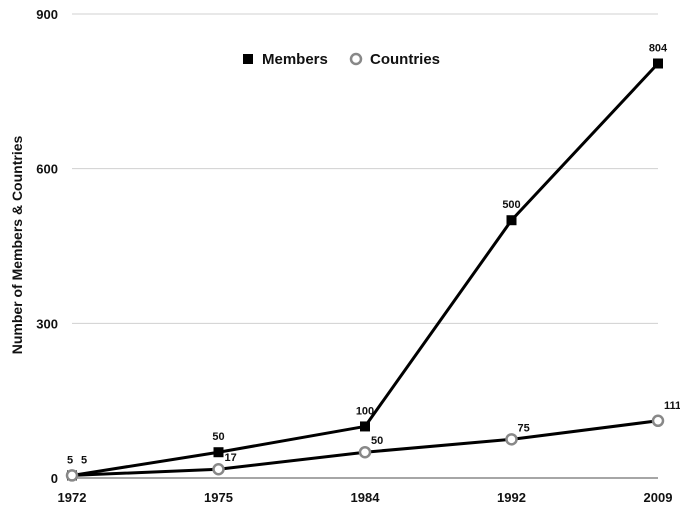  I want to click on x-tick-label-1984: 1984, so click(366, 497).